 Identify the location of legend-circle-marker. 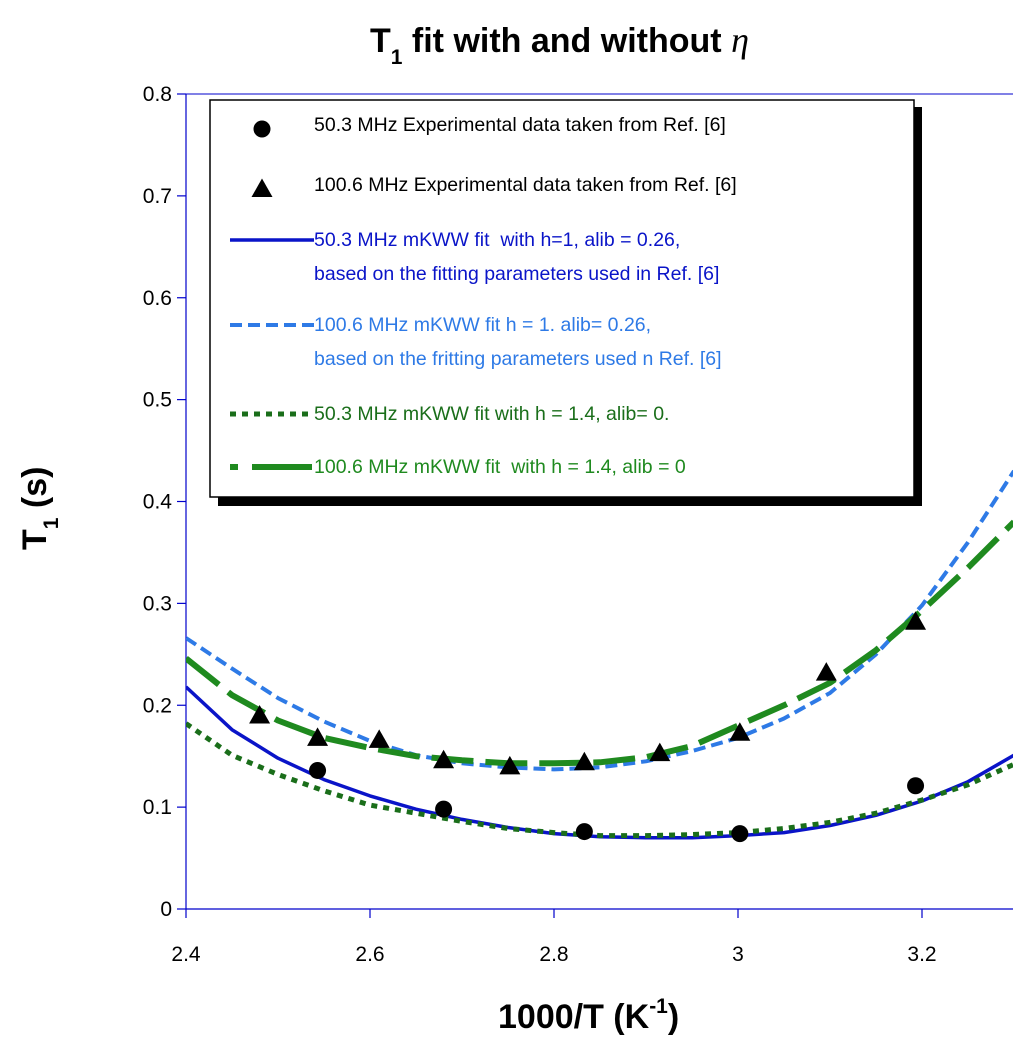
(262, 129).